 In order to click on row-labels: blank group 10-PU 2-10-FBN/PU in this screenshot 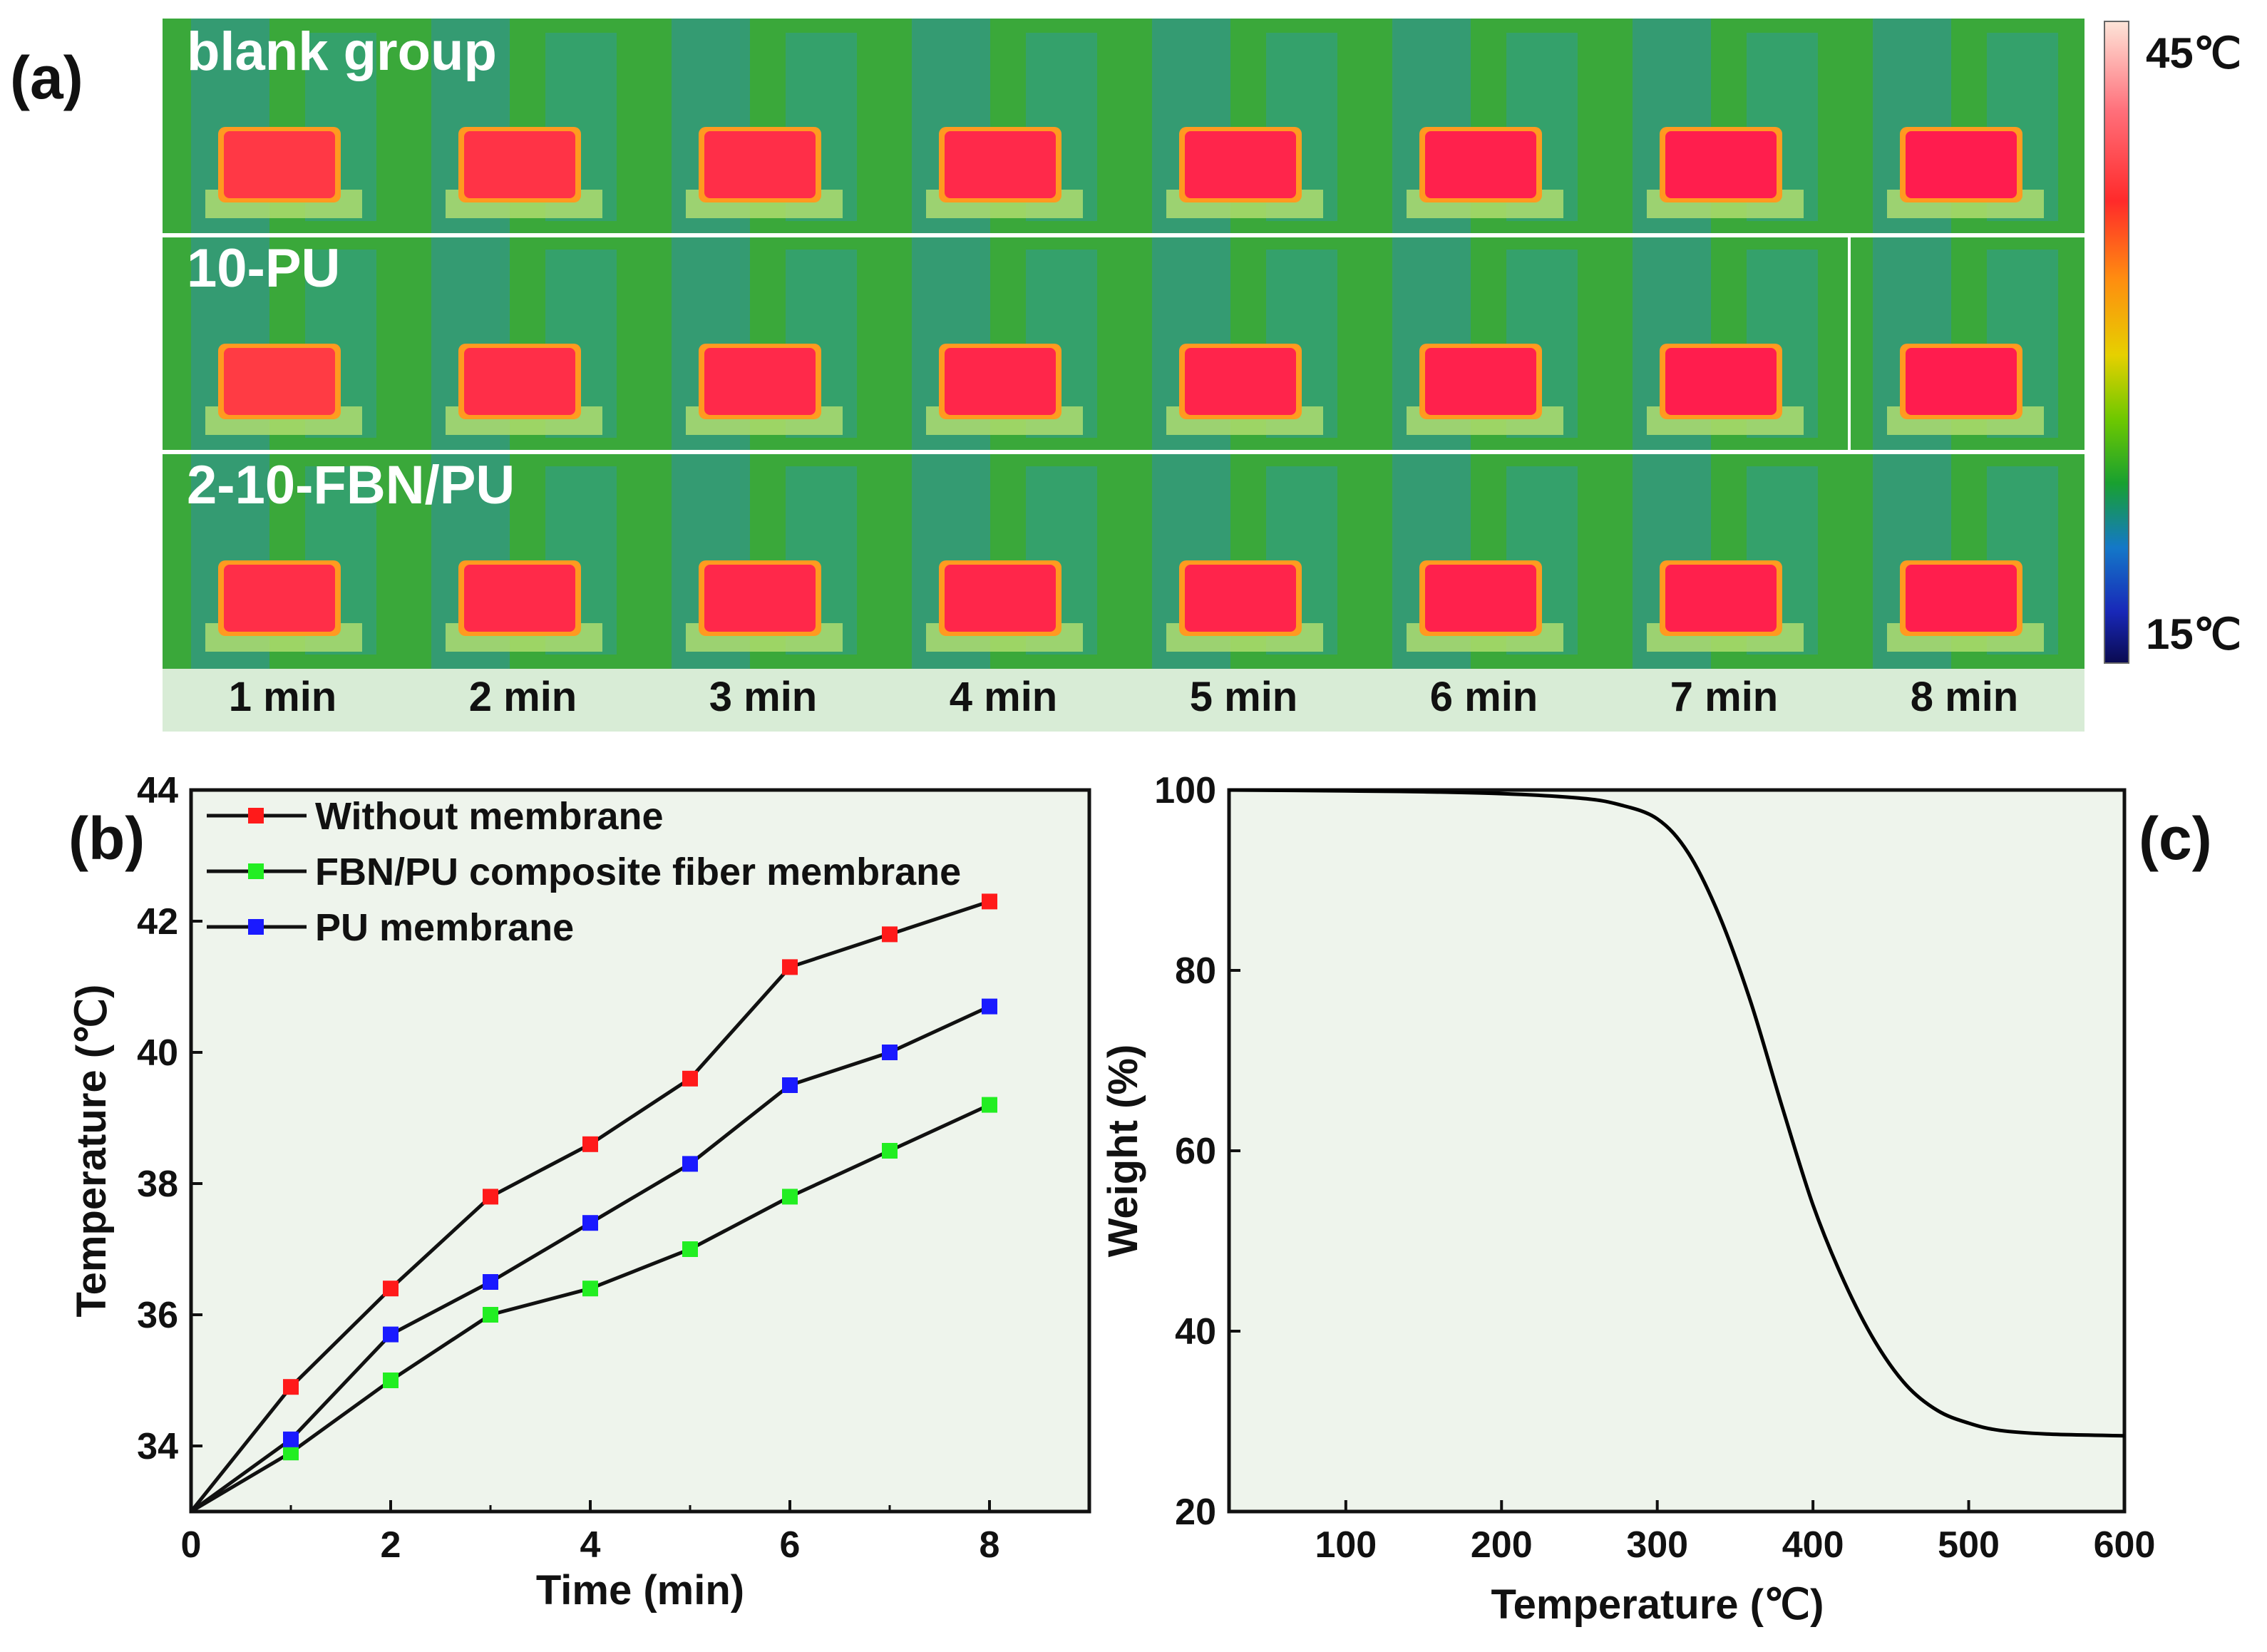, I will do `click(351, 268)`.